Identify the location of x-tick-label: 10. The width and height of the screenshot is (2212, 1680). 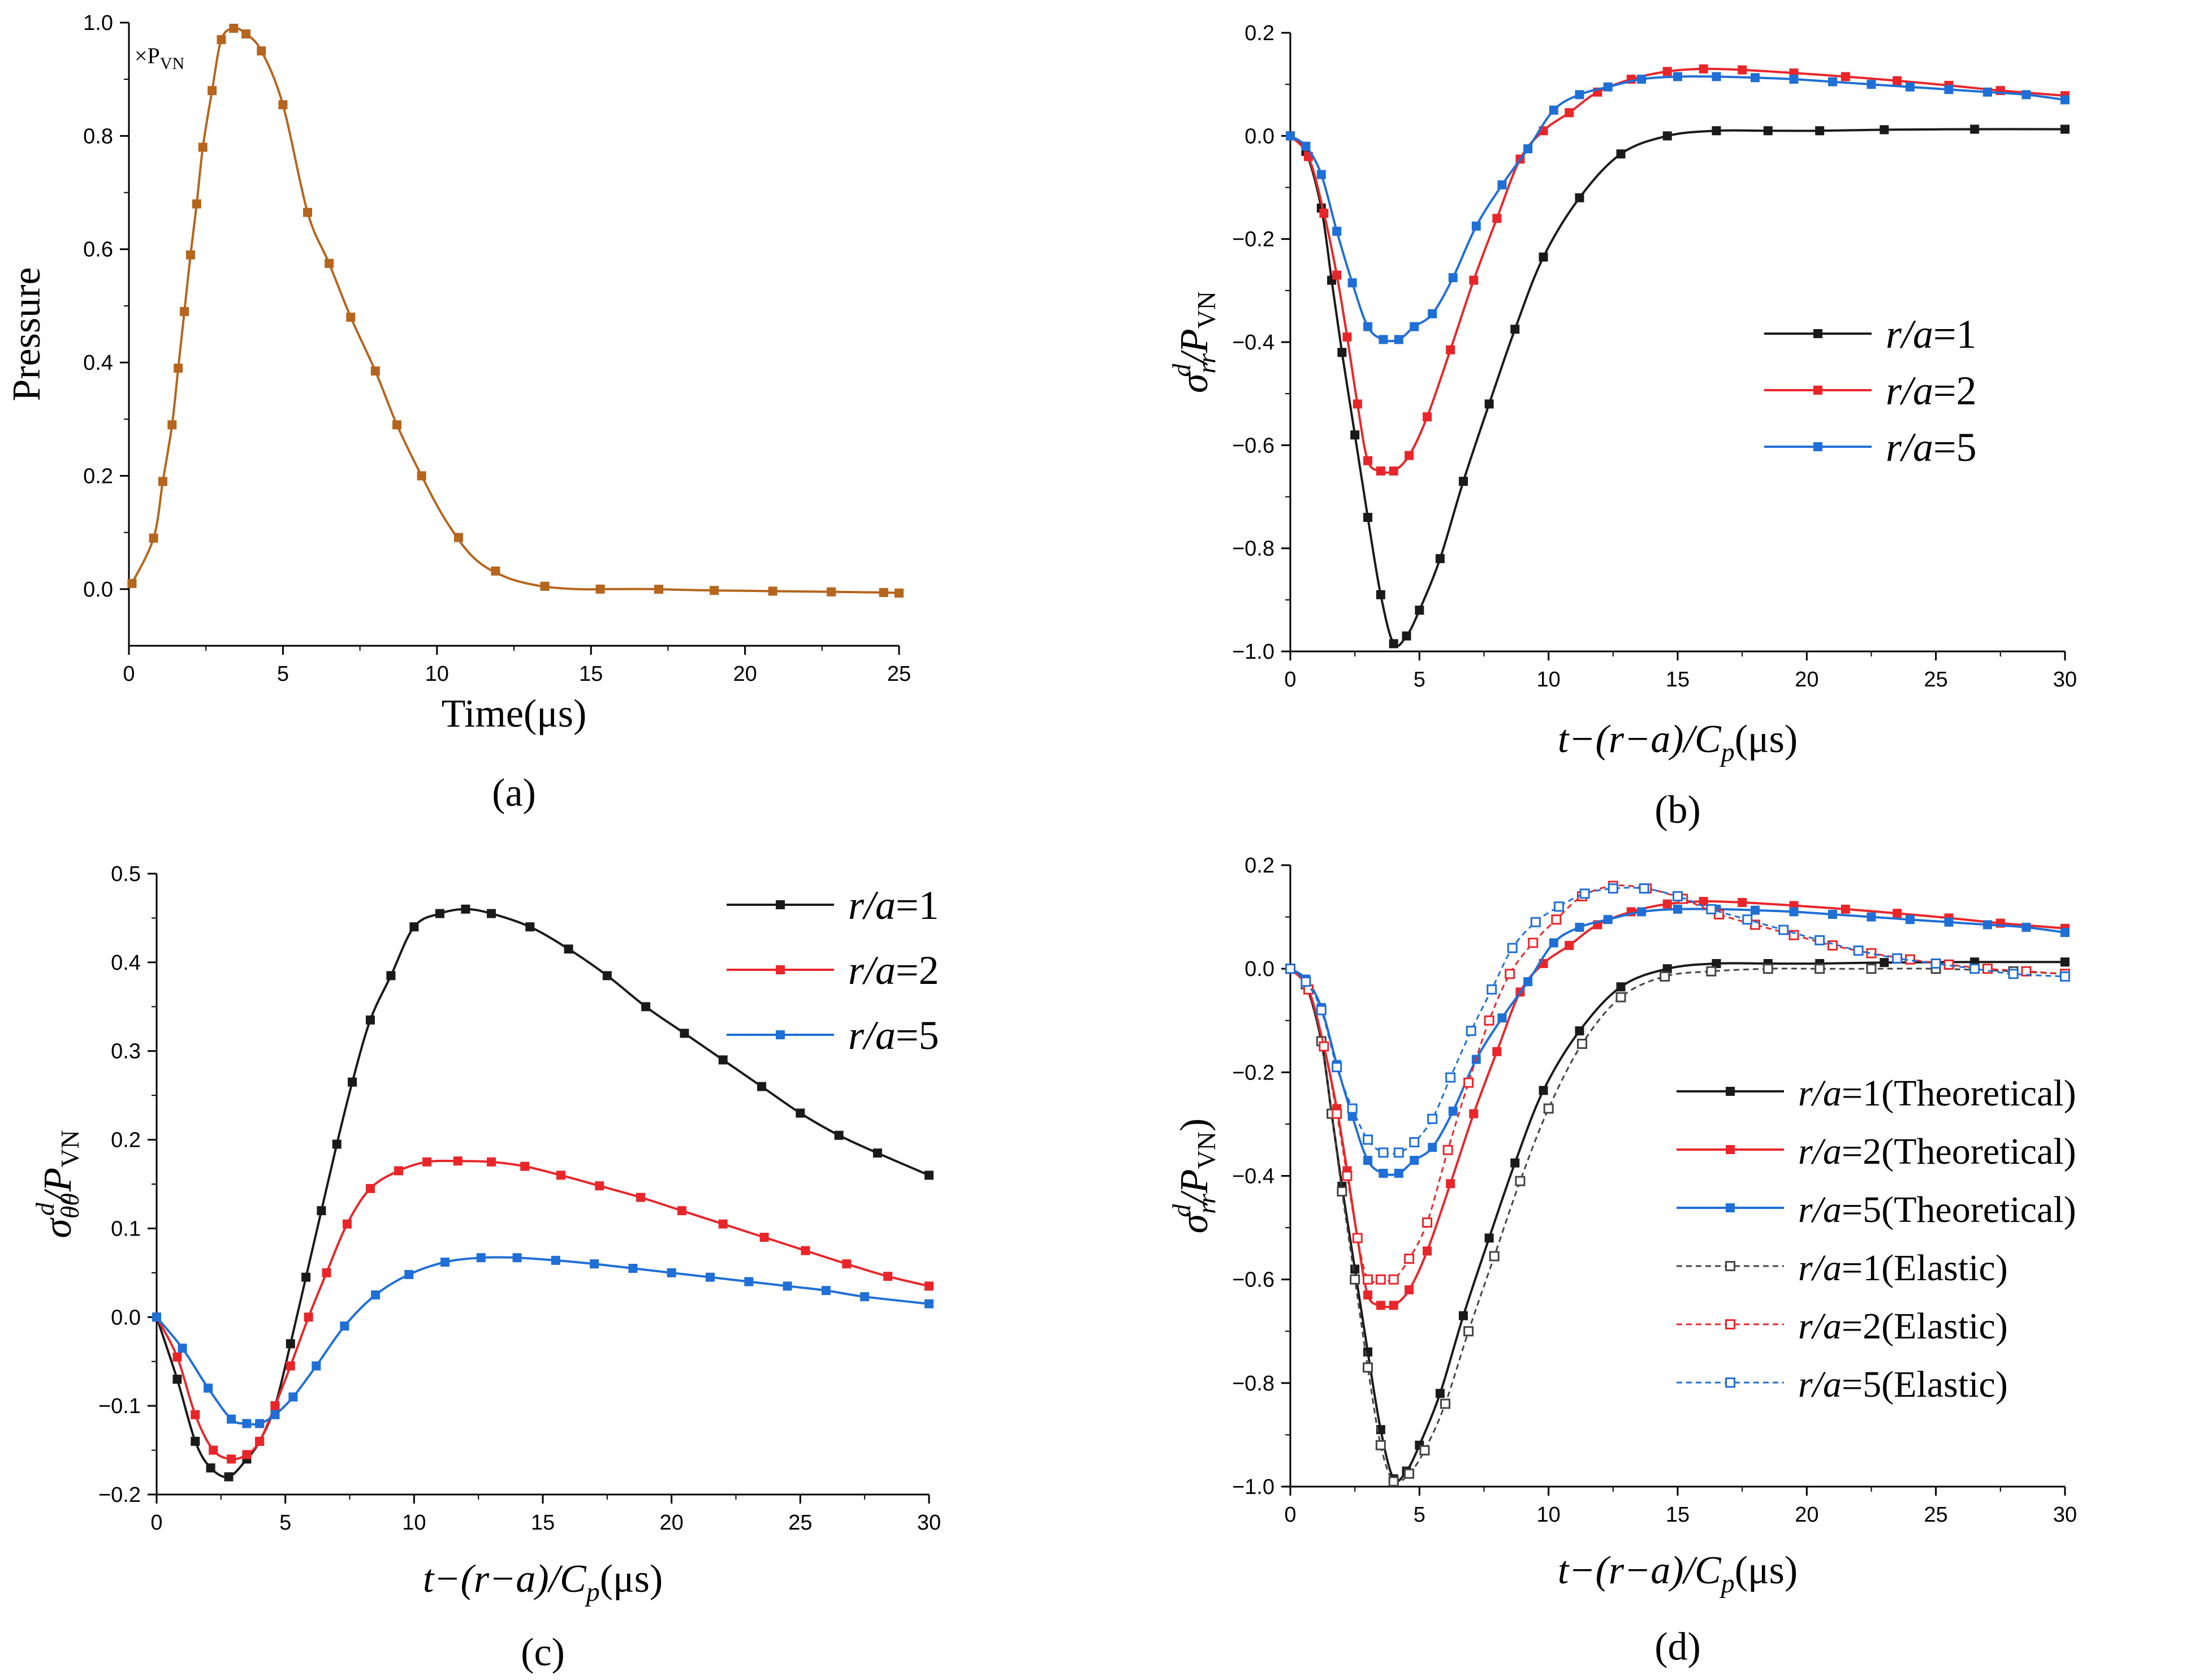
(1549, 680).